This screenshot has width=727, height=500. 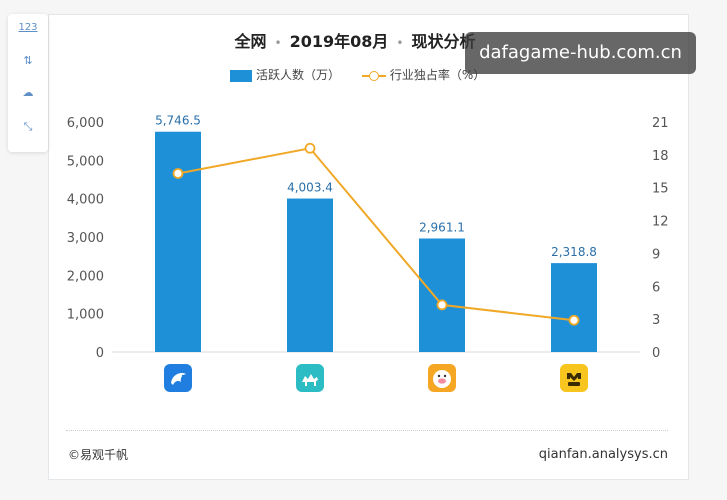 I want to click on y-right-tick-label: 3, so click(x=656, y=320).